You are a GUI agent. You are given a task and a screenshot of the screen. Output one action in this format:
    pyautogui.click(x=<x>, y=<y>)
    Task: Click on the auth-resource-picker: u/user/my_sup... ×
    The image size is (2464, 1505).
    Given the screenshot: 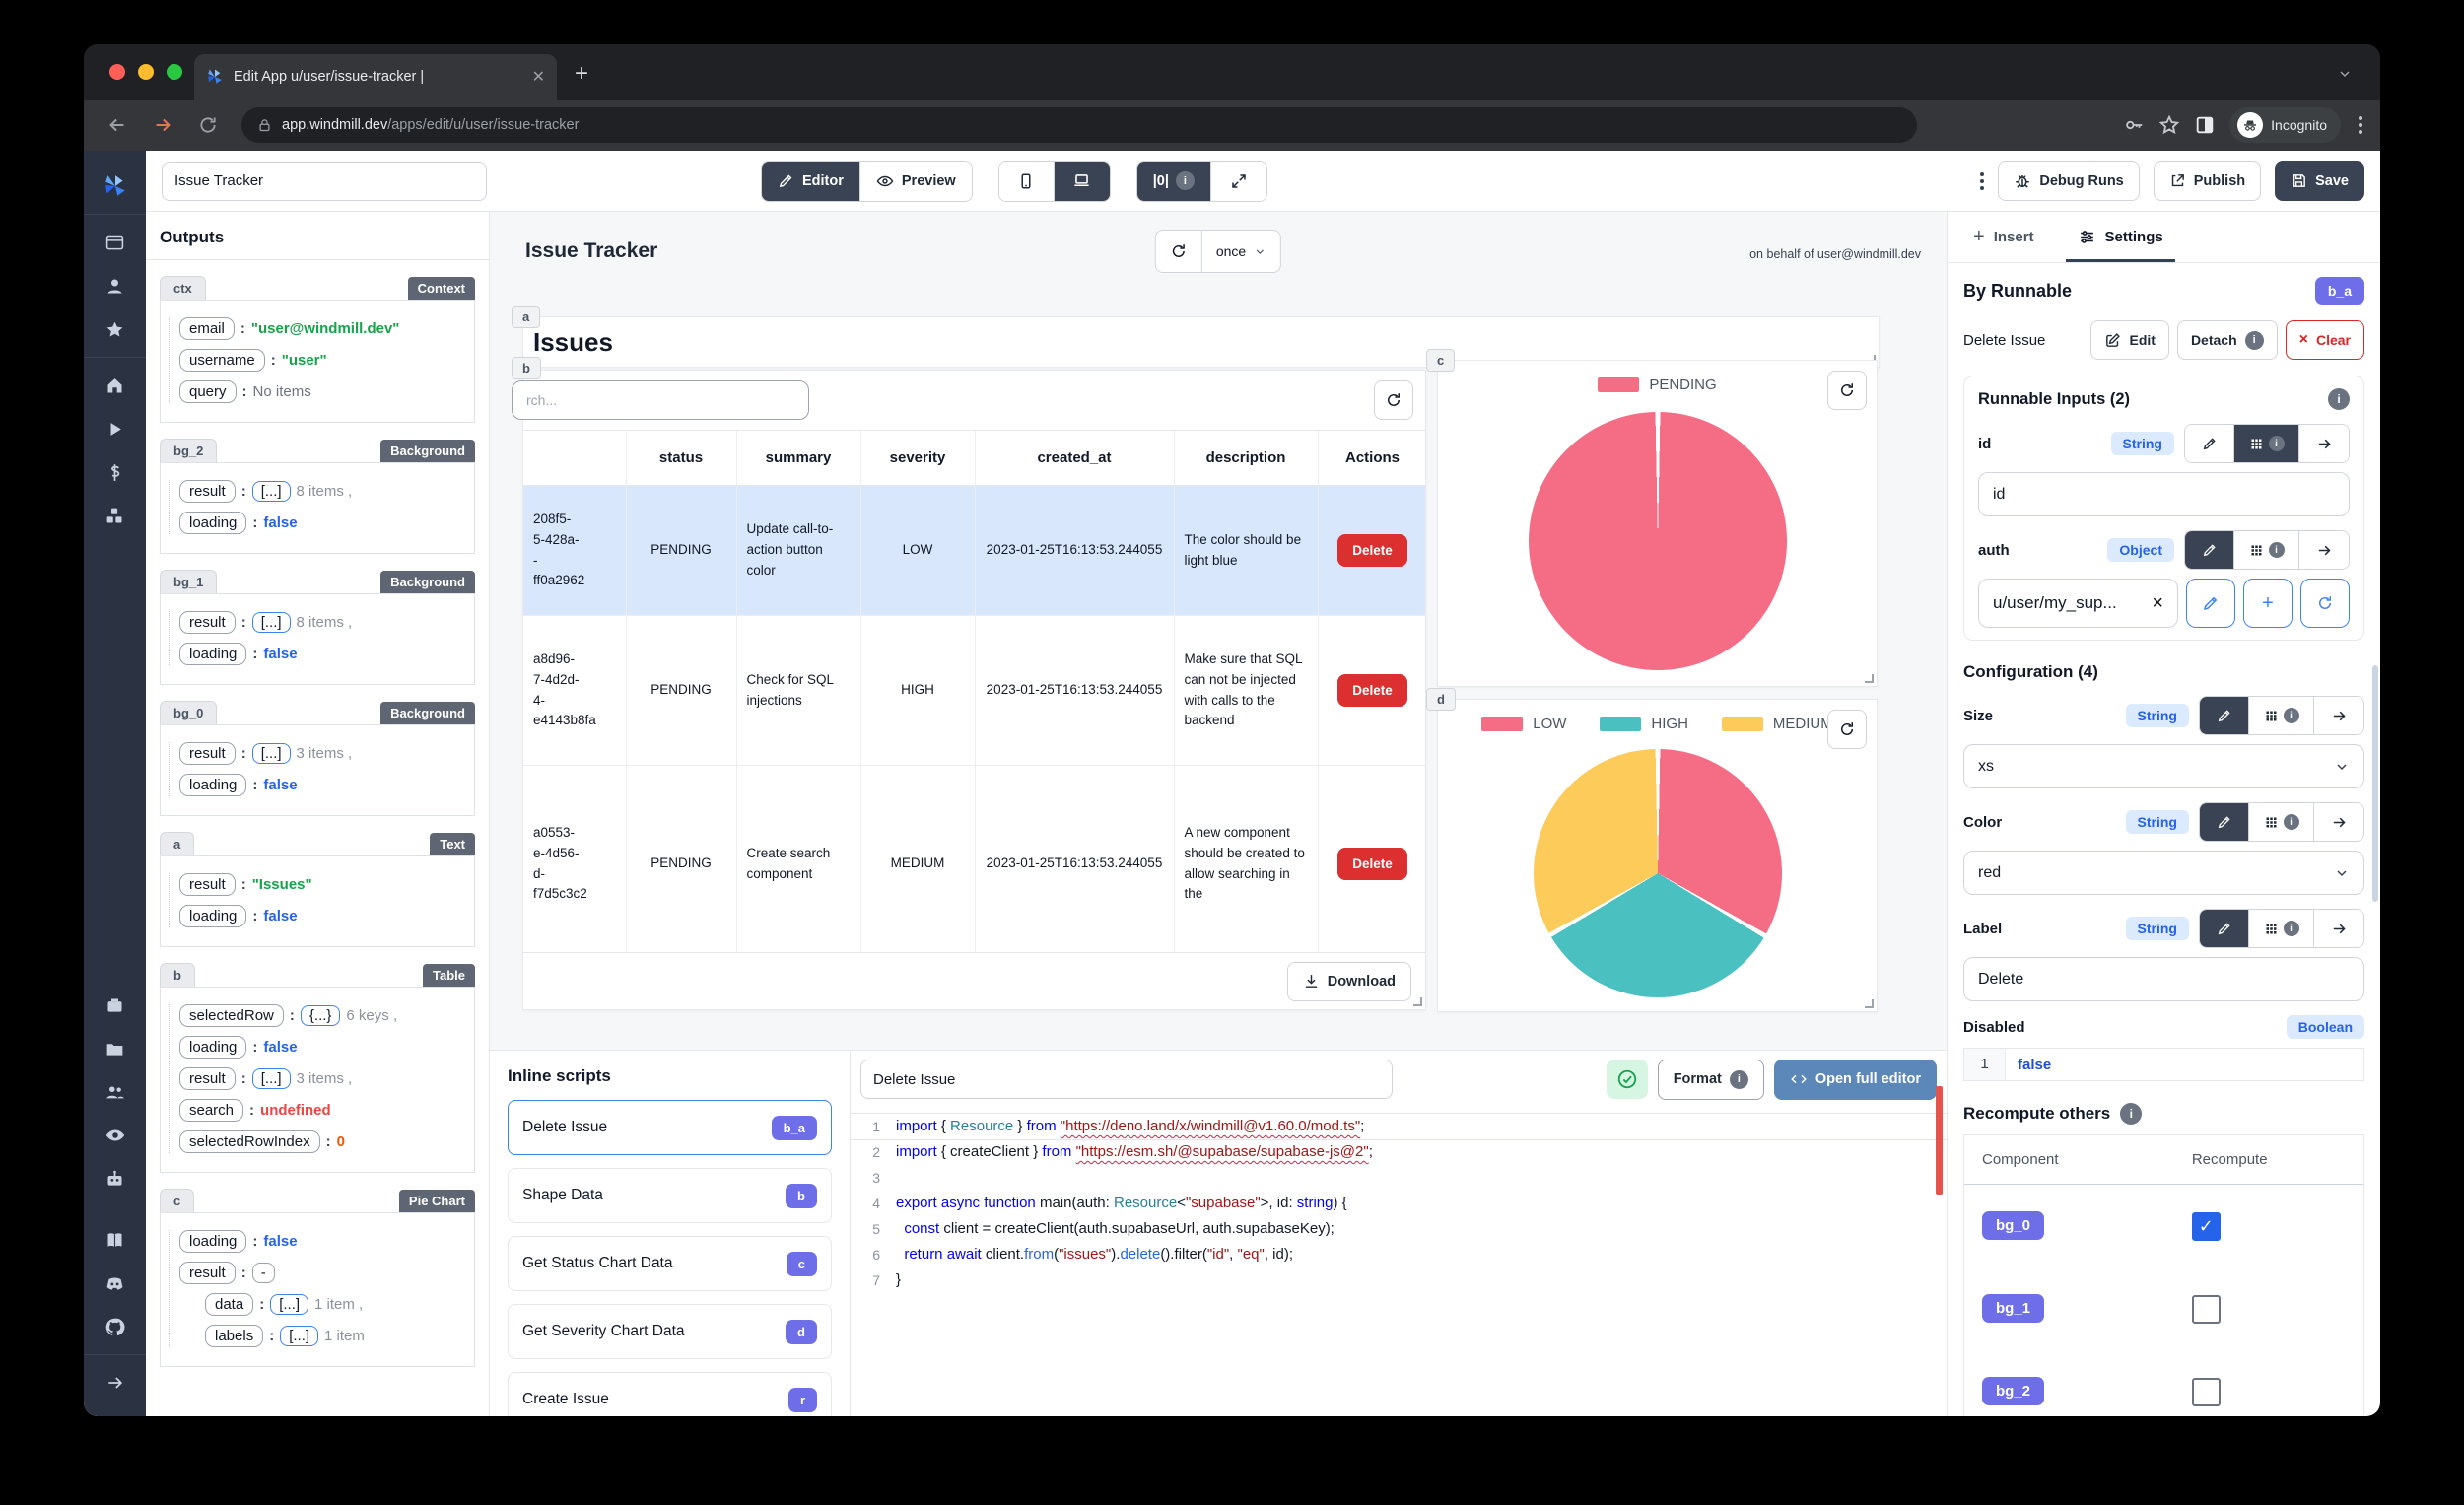 What is the action you would take?
    pyautogui.click(x=2078, y=603)
    